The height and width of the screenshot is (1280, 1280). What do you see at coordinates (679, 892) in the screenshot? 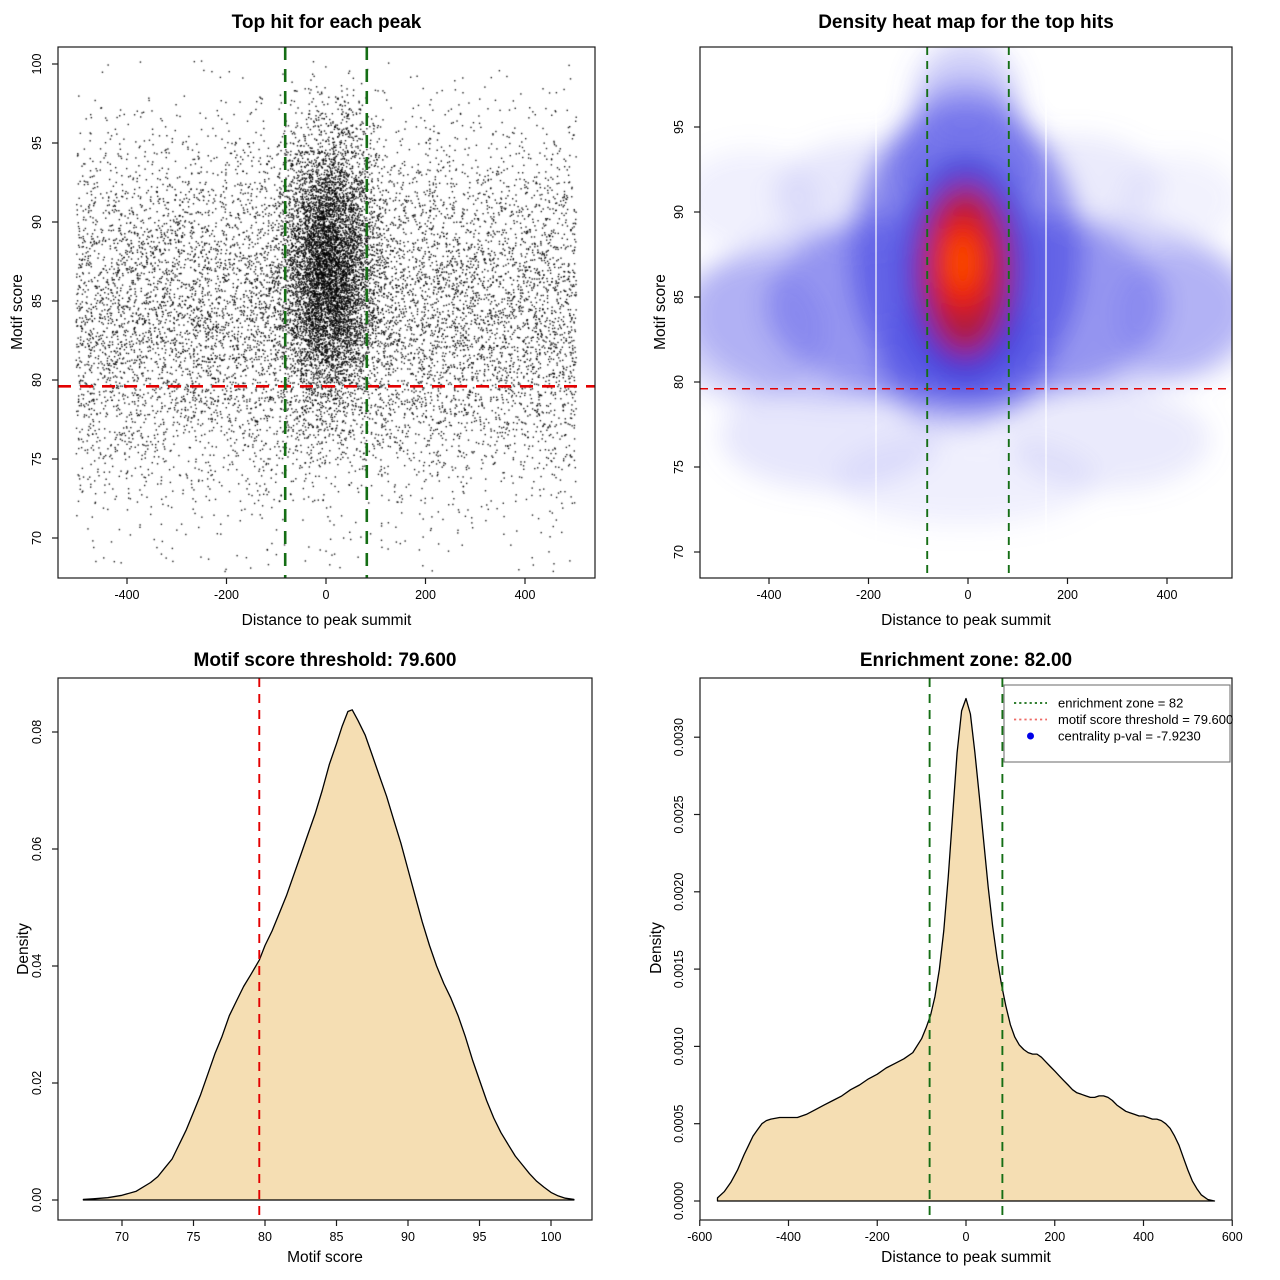
I see `y-tick-label: 0.0020` at bounding box center [679, 892].